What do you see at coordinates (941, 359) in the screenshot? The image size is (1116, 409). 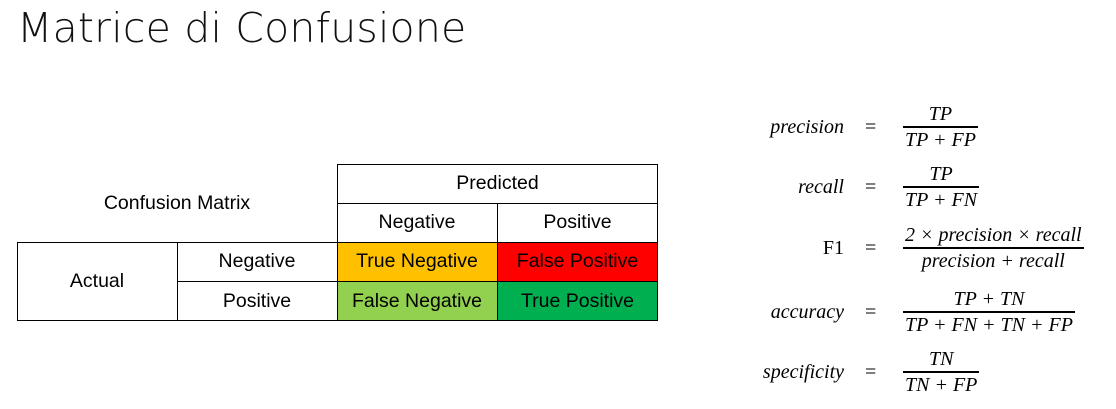 I see `numerator: TN` at bounding box center [941, 359].